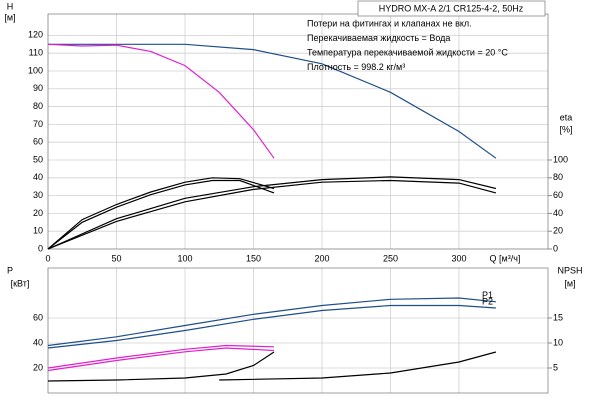  I want to click on y2-tick-label: 60, so click(558, 195).